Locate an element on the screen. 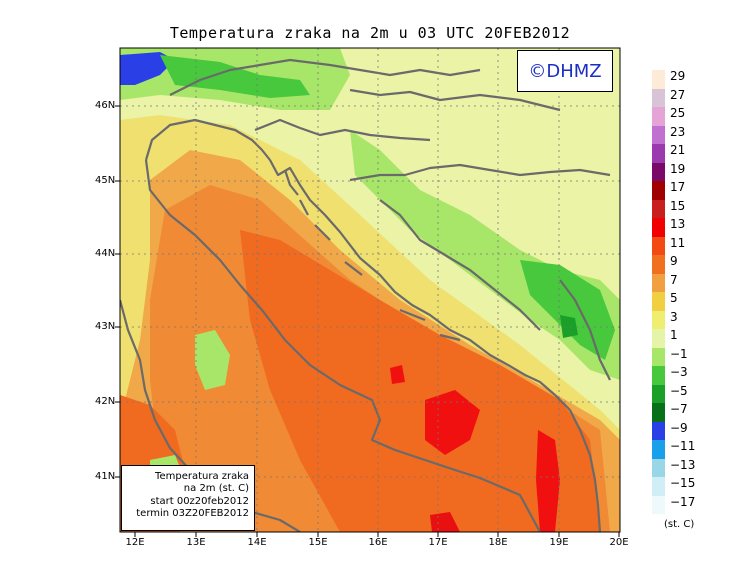 This screenshot has height=582, width=740. lon-label-13: 13E is located at coordinates (196, 542).